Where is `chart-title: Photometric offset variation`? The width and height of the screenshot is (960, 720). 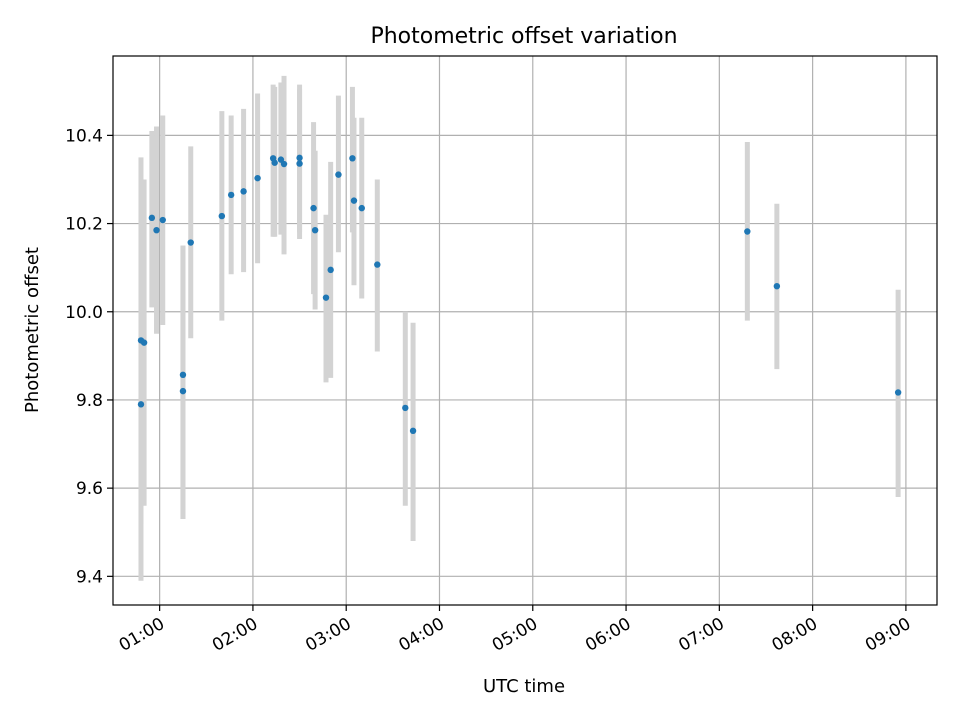
chart-title: Photometric offset variation is located at coordinates (523, 36).